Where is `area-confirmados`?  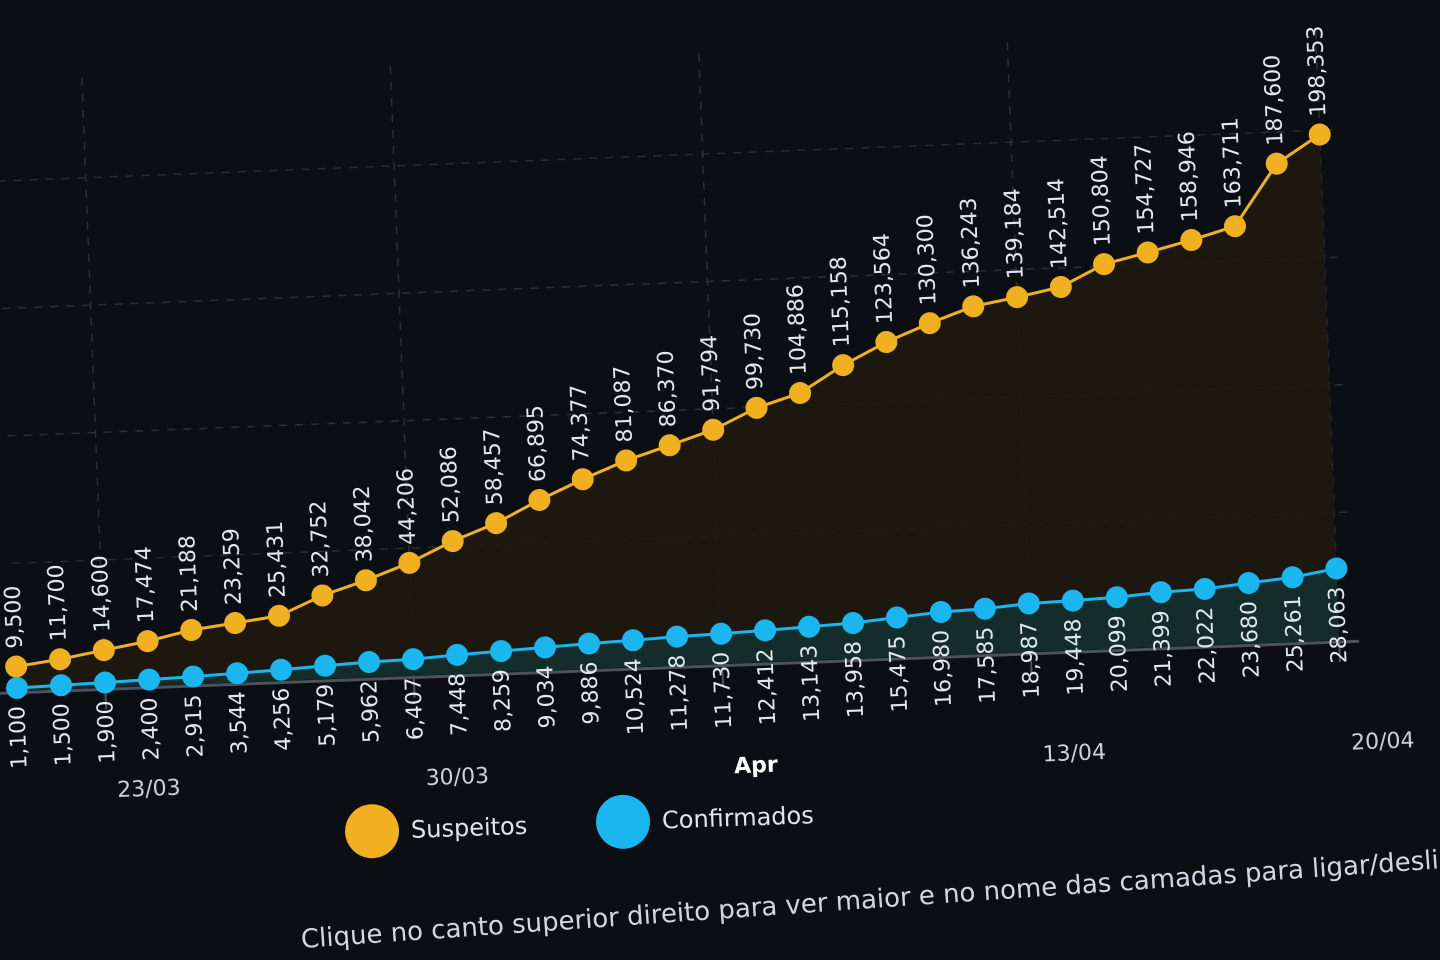
area-confirmados is located at coordinates (678, 629).